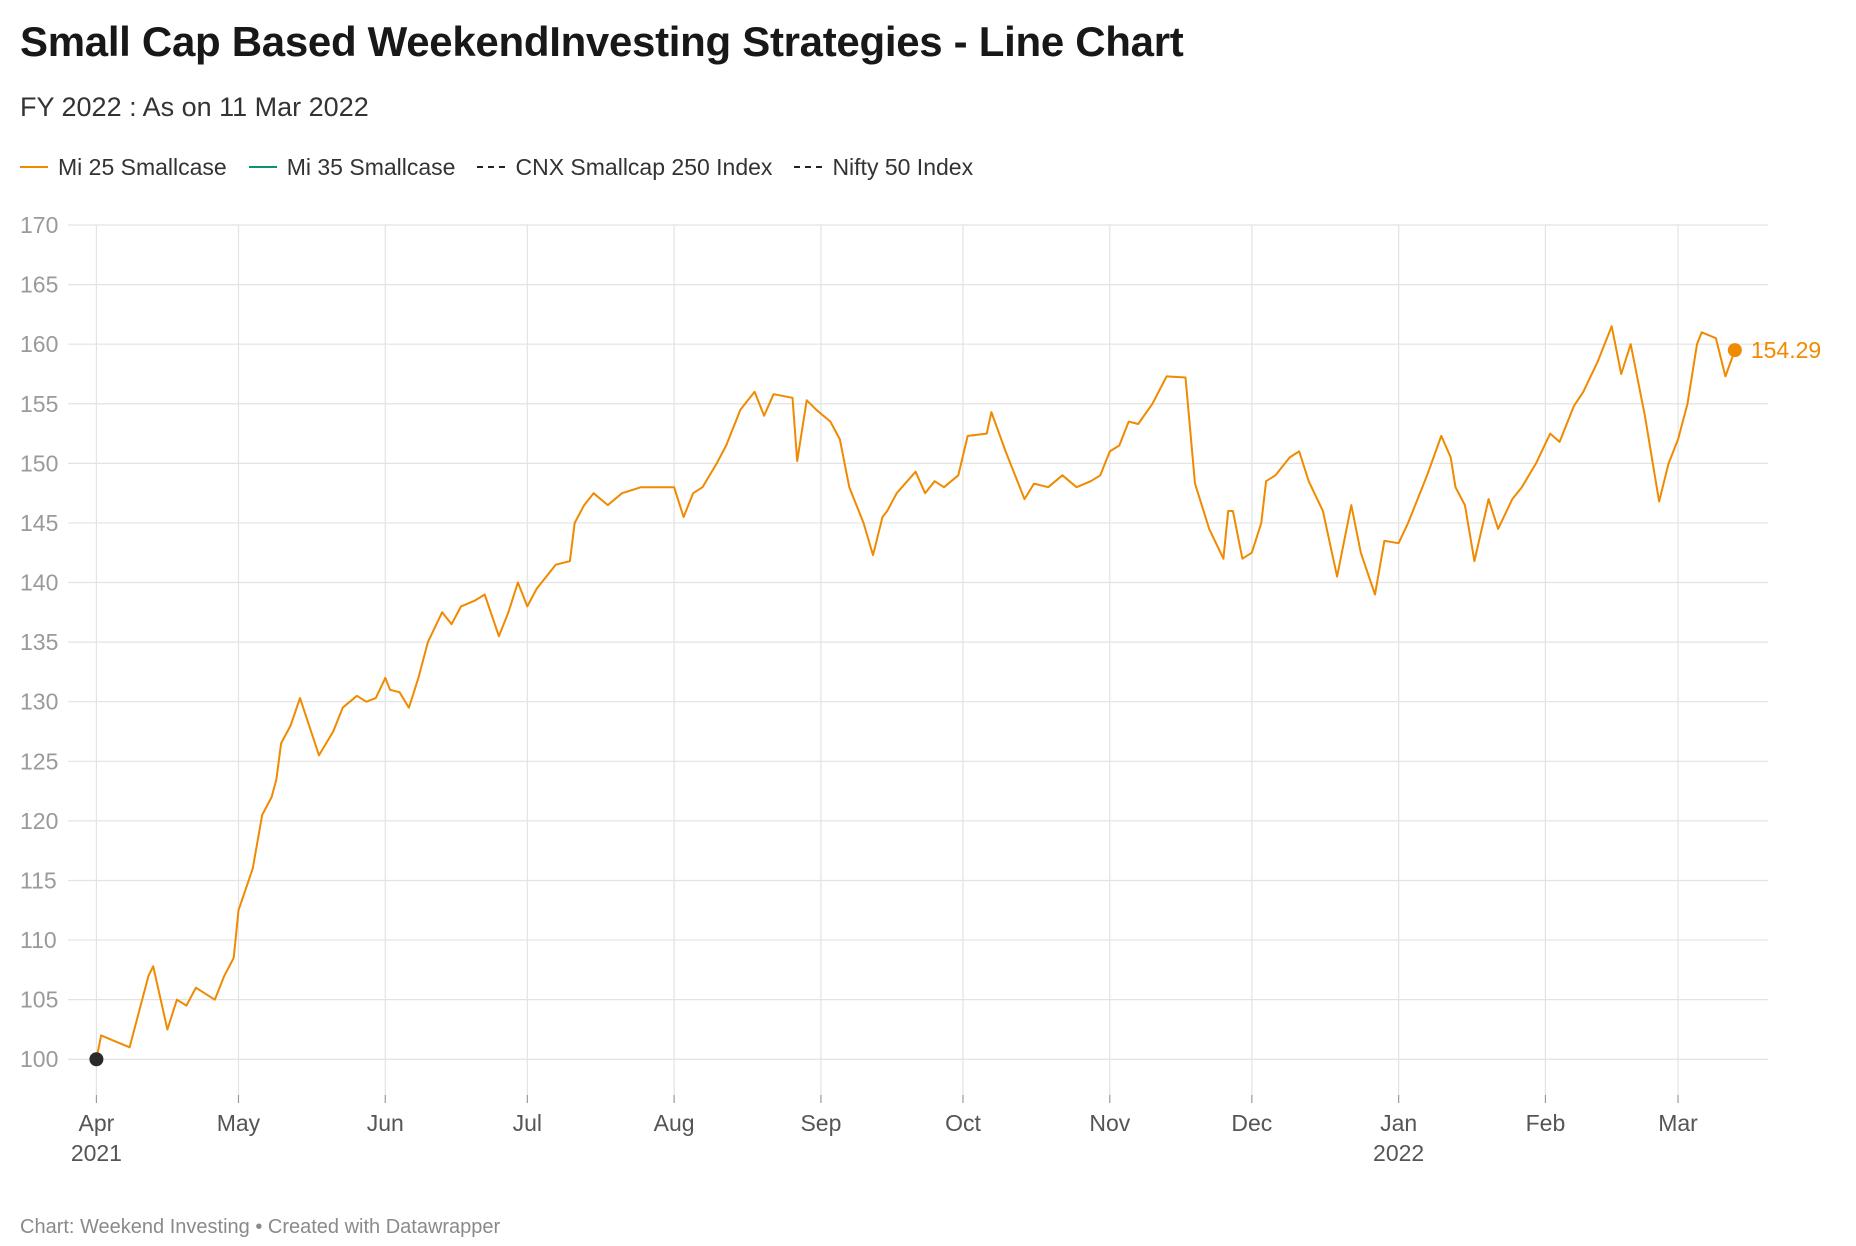 This screenshot has height=1246, width=1856. I want to click on x-tick-label: Nov, so click(1109, 1123).